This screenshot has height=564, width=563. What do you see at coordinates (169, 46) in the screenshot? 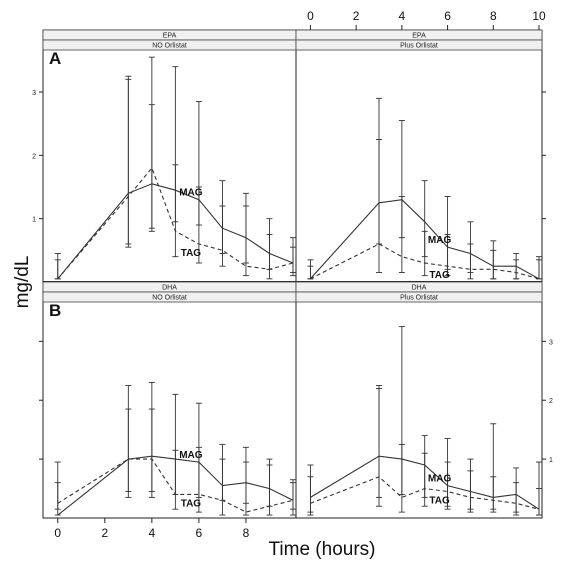
I see `strip-label-epa-no-bottom: NO Orlistat` at bounding box center [169, 46].